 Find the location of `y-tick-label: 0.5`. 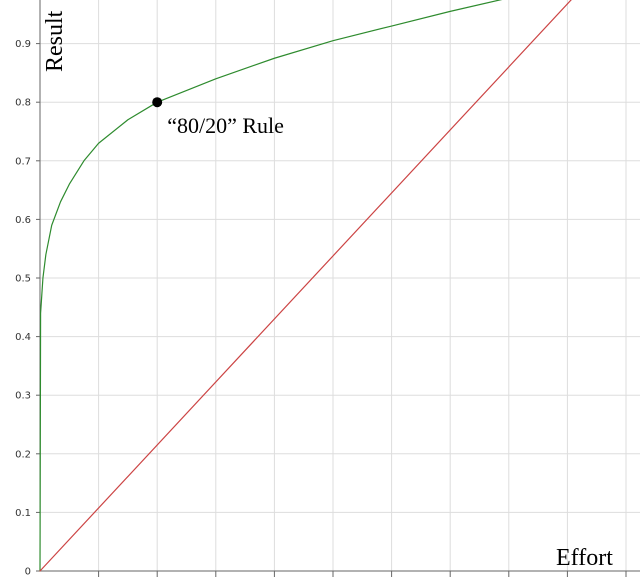

y-tick-label: 0.5 is located at coordinates (23, 279).